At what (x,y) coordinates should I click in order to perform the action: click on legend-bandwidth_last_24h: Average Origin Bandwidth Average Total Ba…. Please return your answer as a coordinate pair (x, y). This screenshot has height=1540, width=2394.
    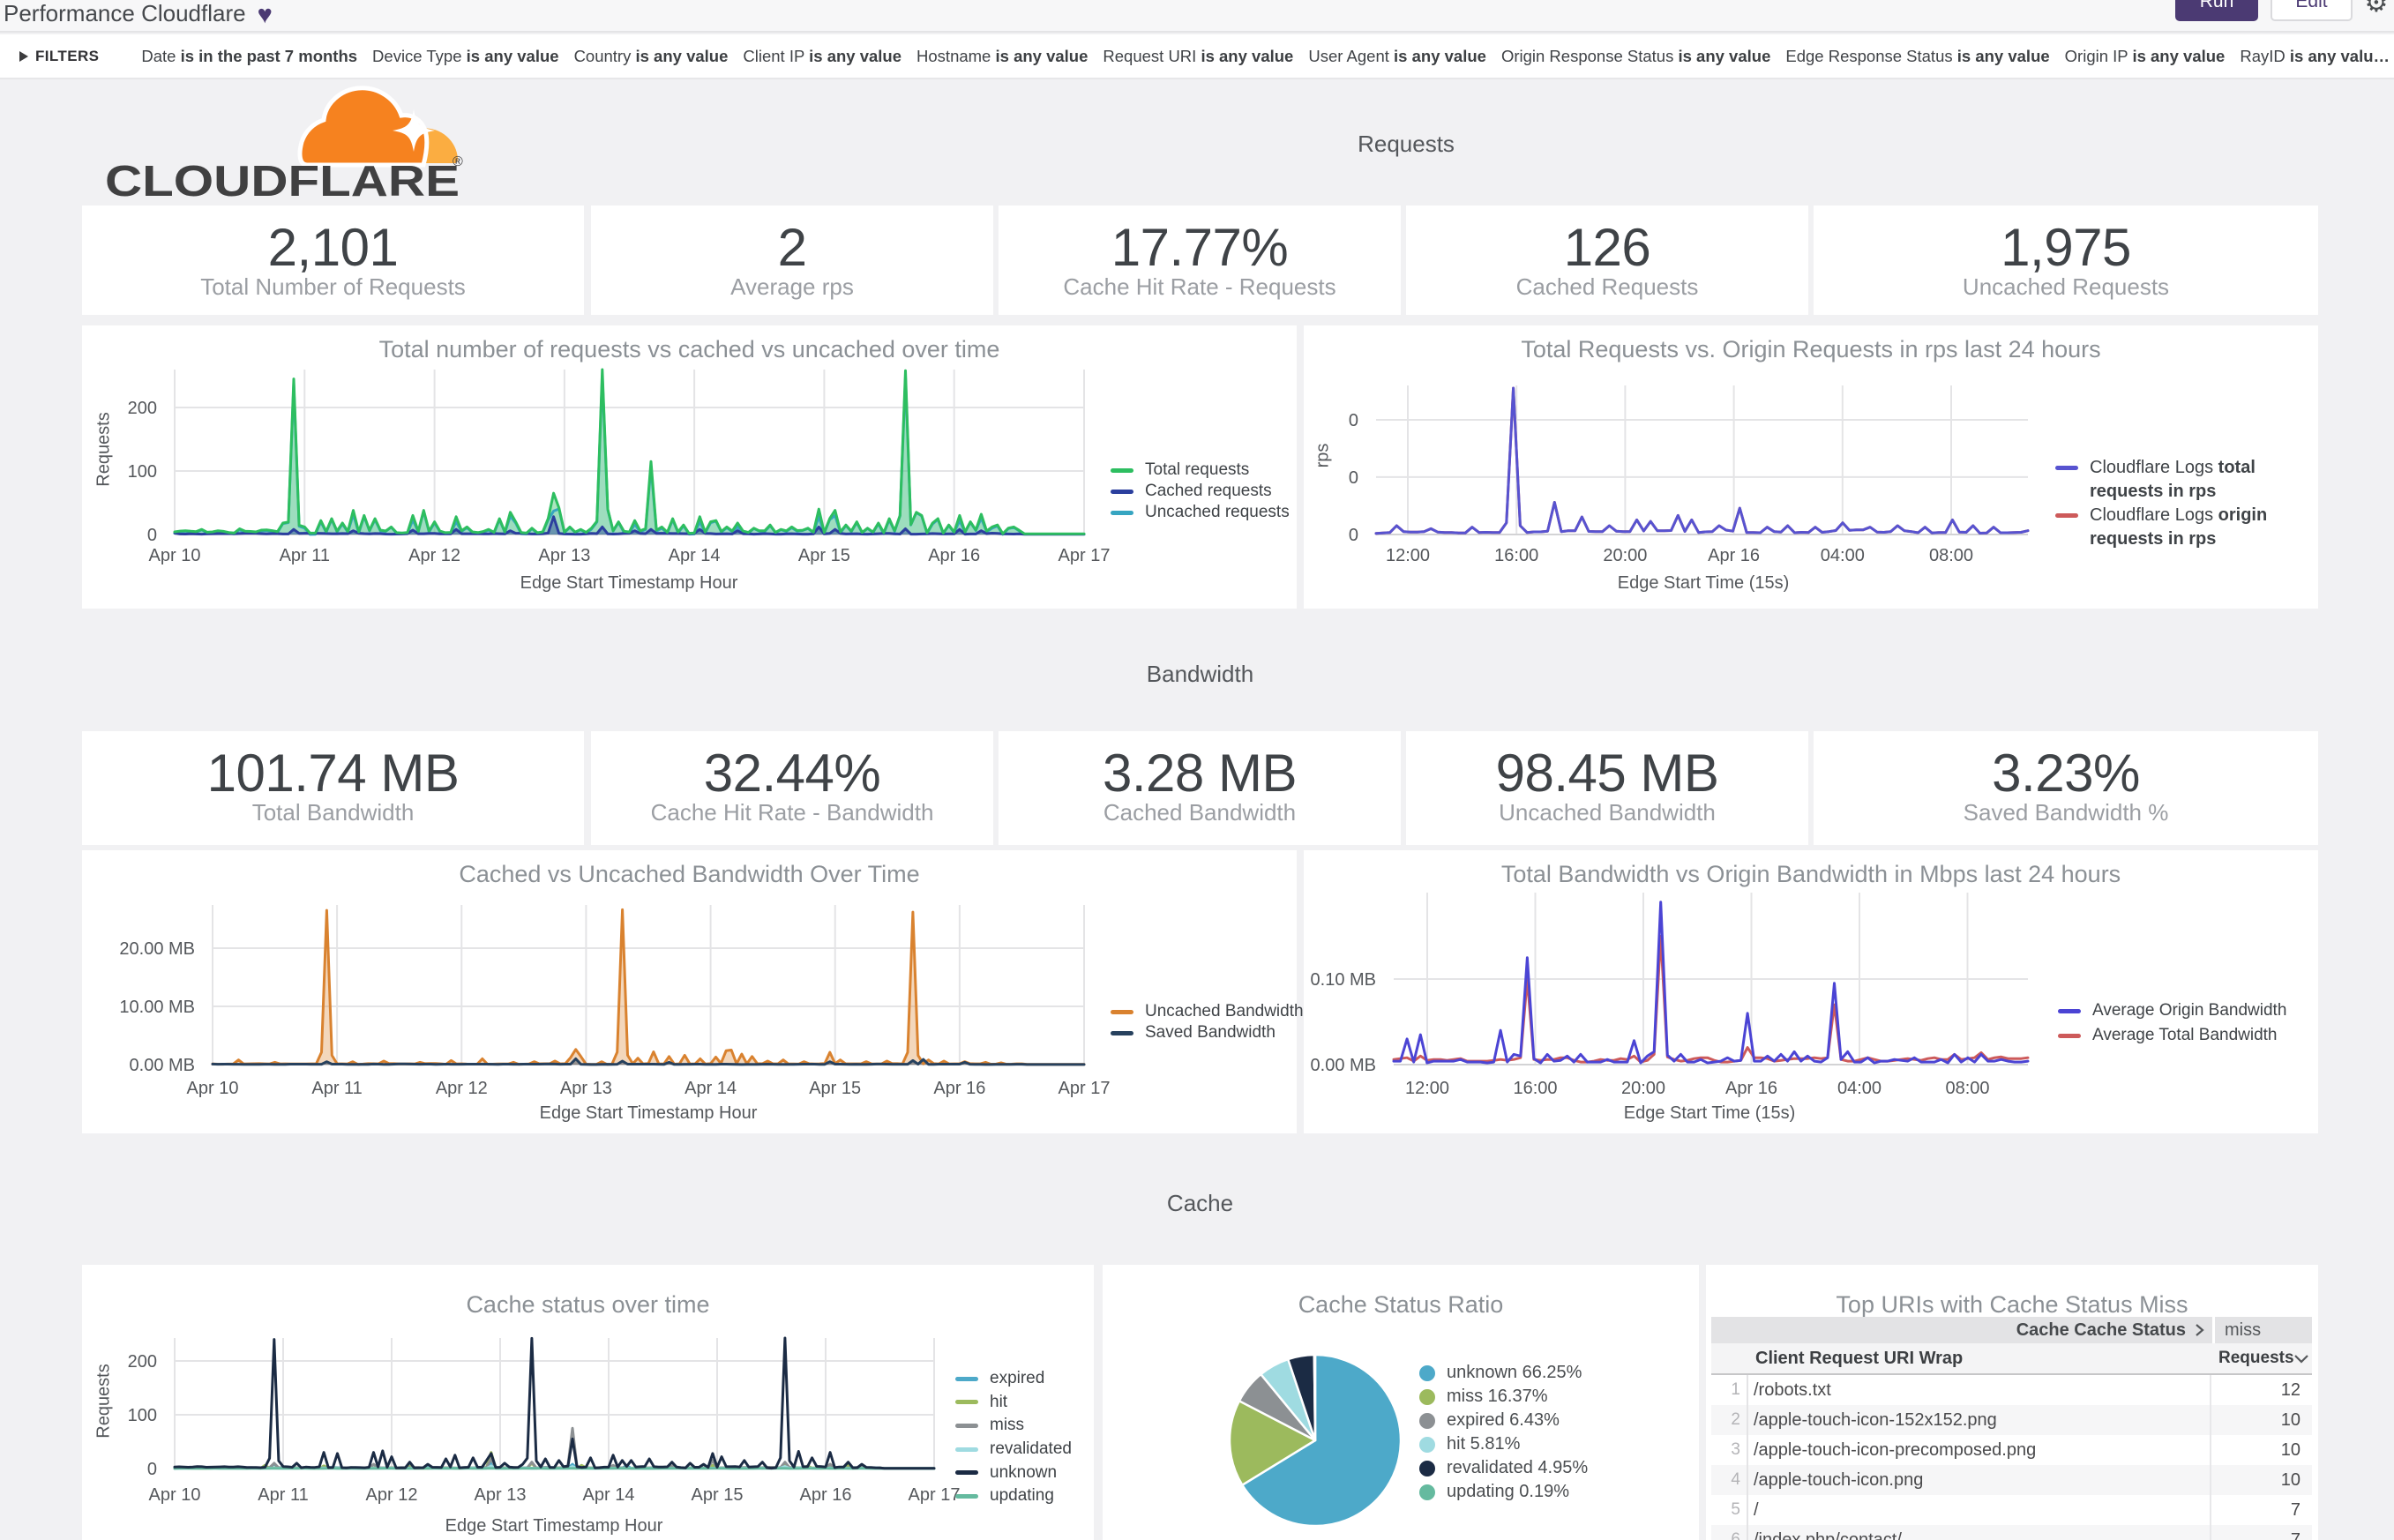
    Looking at the image, I should click on (2172, 1023).